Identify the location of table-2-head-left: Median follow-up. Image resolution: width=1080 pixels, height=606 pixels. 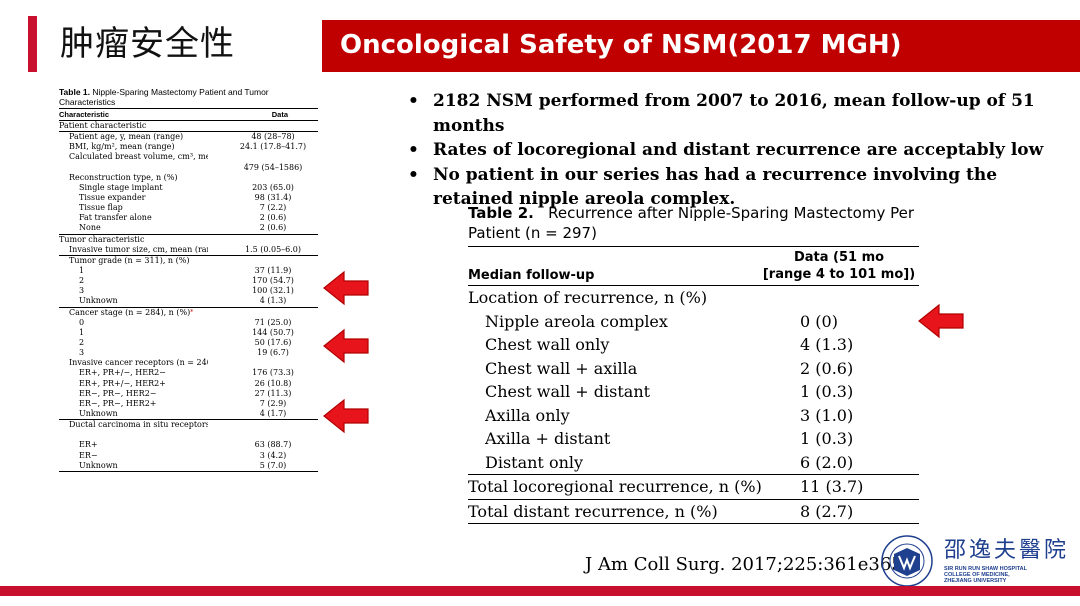
(531, 275).